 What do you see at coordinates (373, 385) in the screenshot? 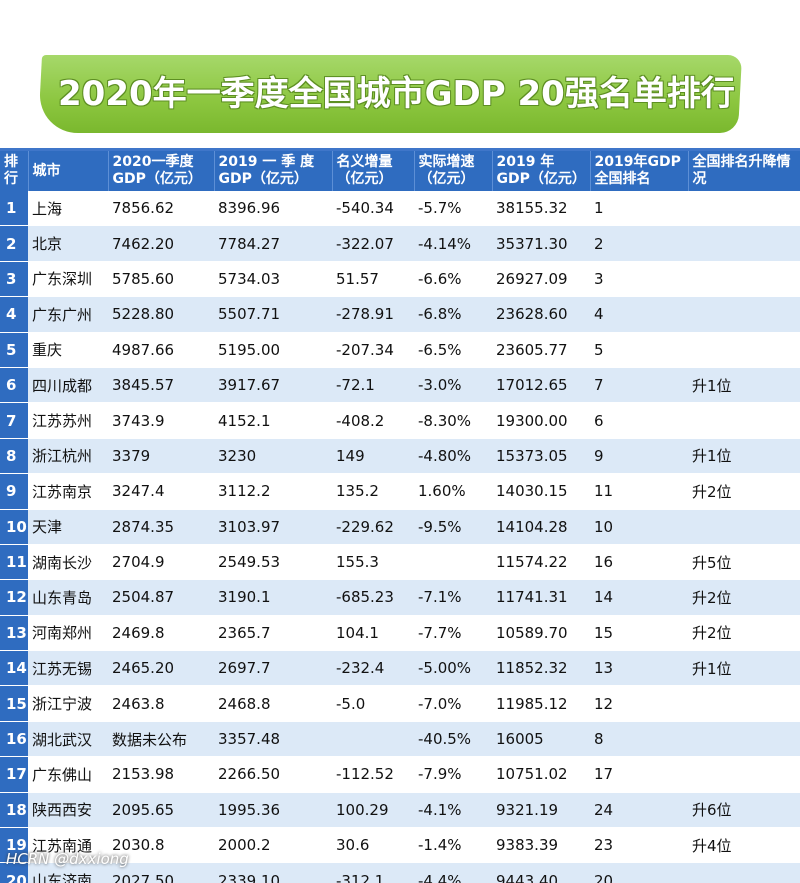
I see `cell-nominal-increase: -72.1` at bounding box center [373, 385].